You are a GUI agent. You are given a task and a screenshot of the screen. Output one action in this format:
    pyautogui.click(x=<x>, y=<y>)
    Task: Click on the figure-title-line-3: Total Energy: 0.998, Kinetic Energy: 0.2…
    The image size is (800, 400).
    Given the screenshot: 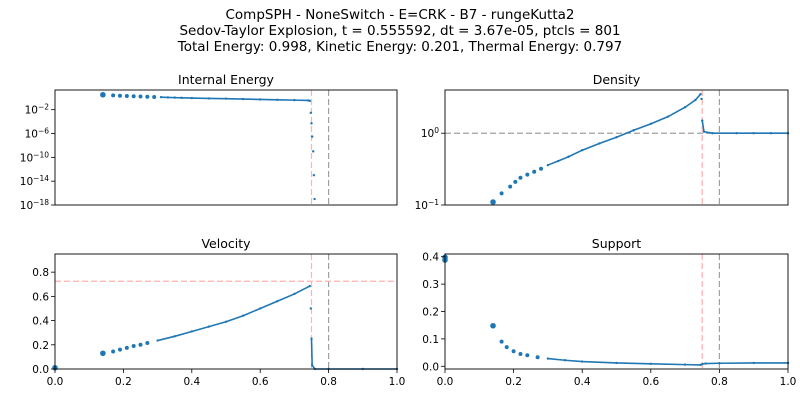 What is the action you would take?
    pyautogui.click(x=400, y=47)
    